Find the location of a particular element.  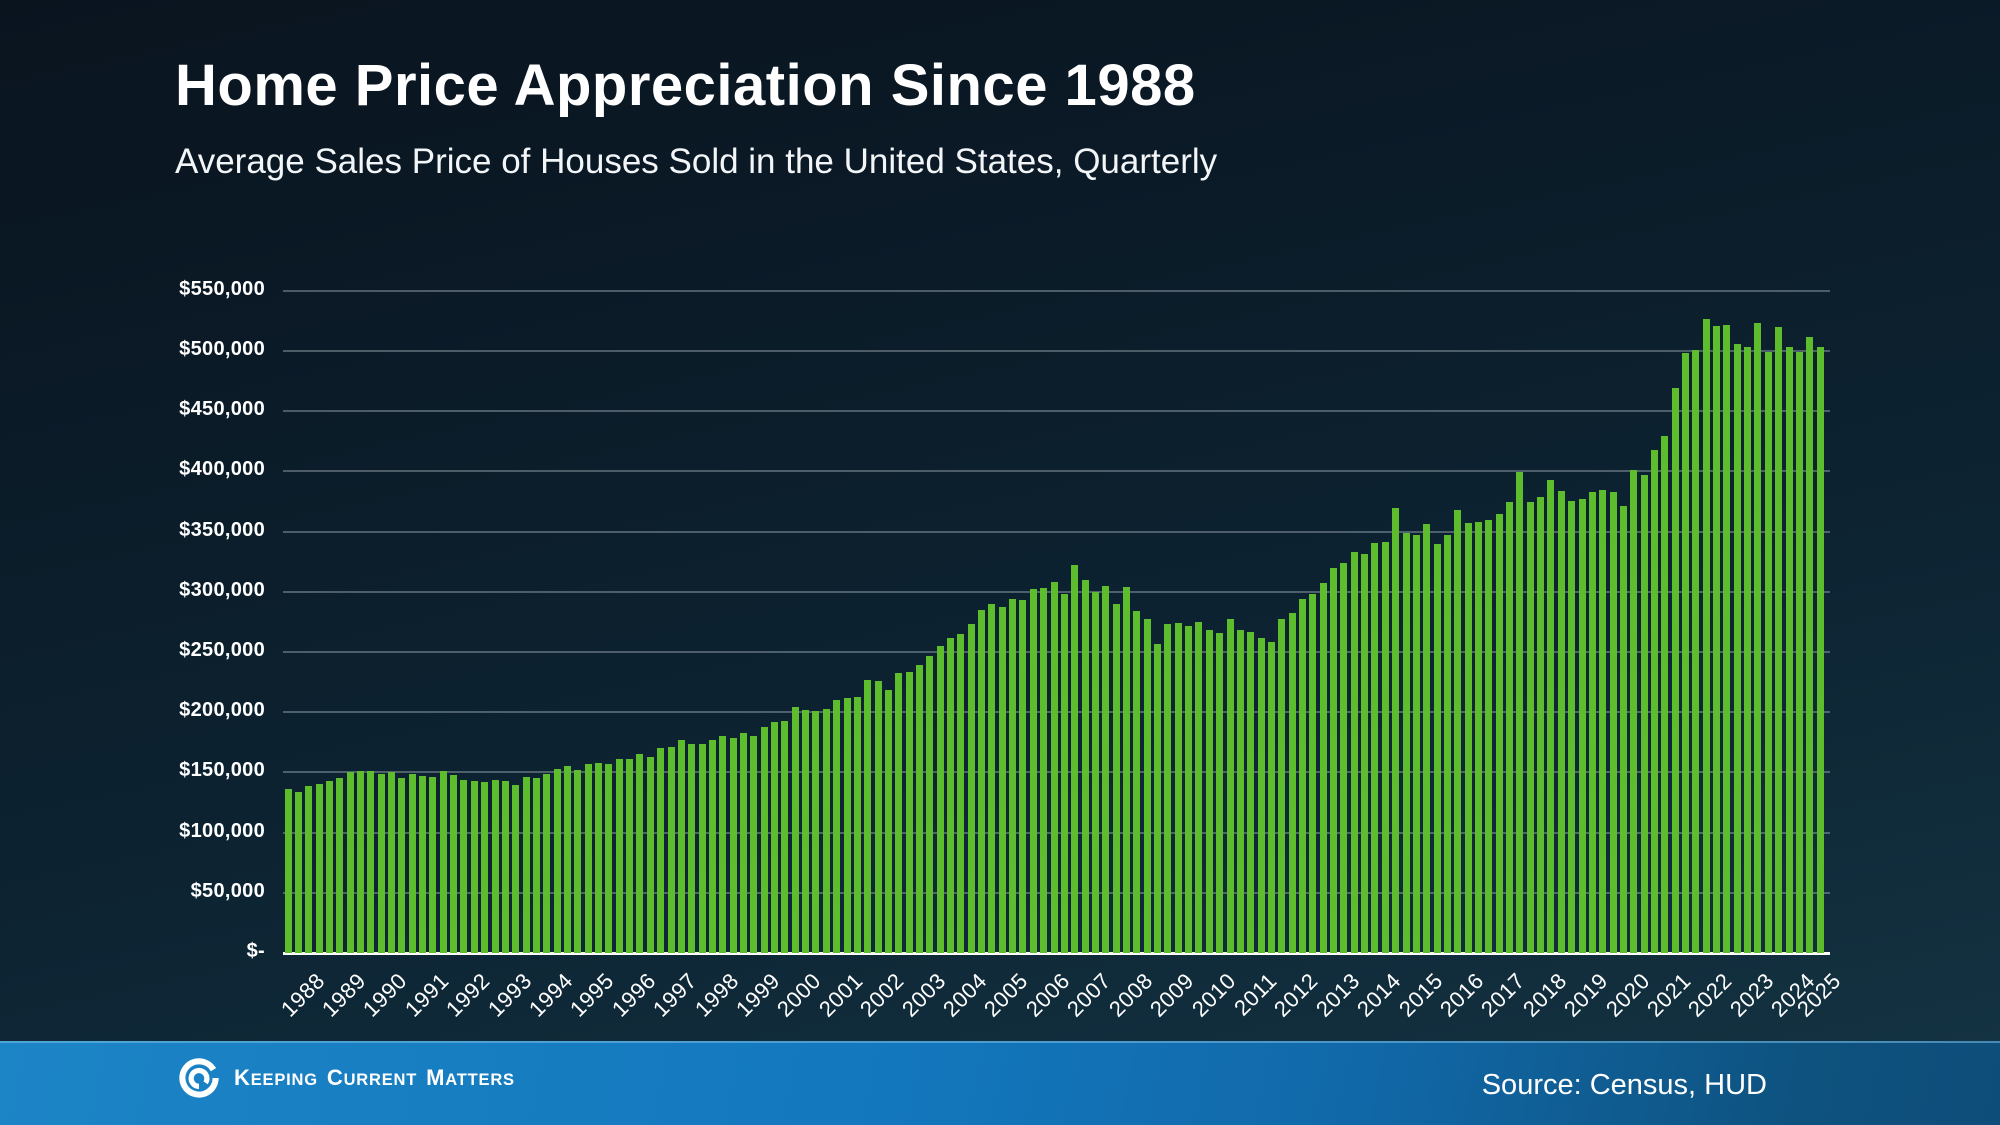

bar-2011-q1 is located at coordinates (1240, 791).